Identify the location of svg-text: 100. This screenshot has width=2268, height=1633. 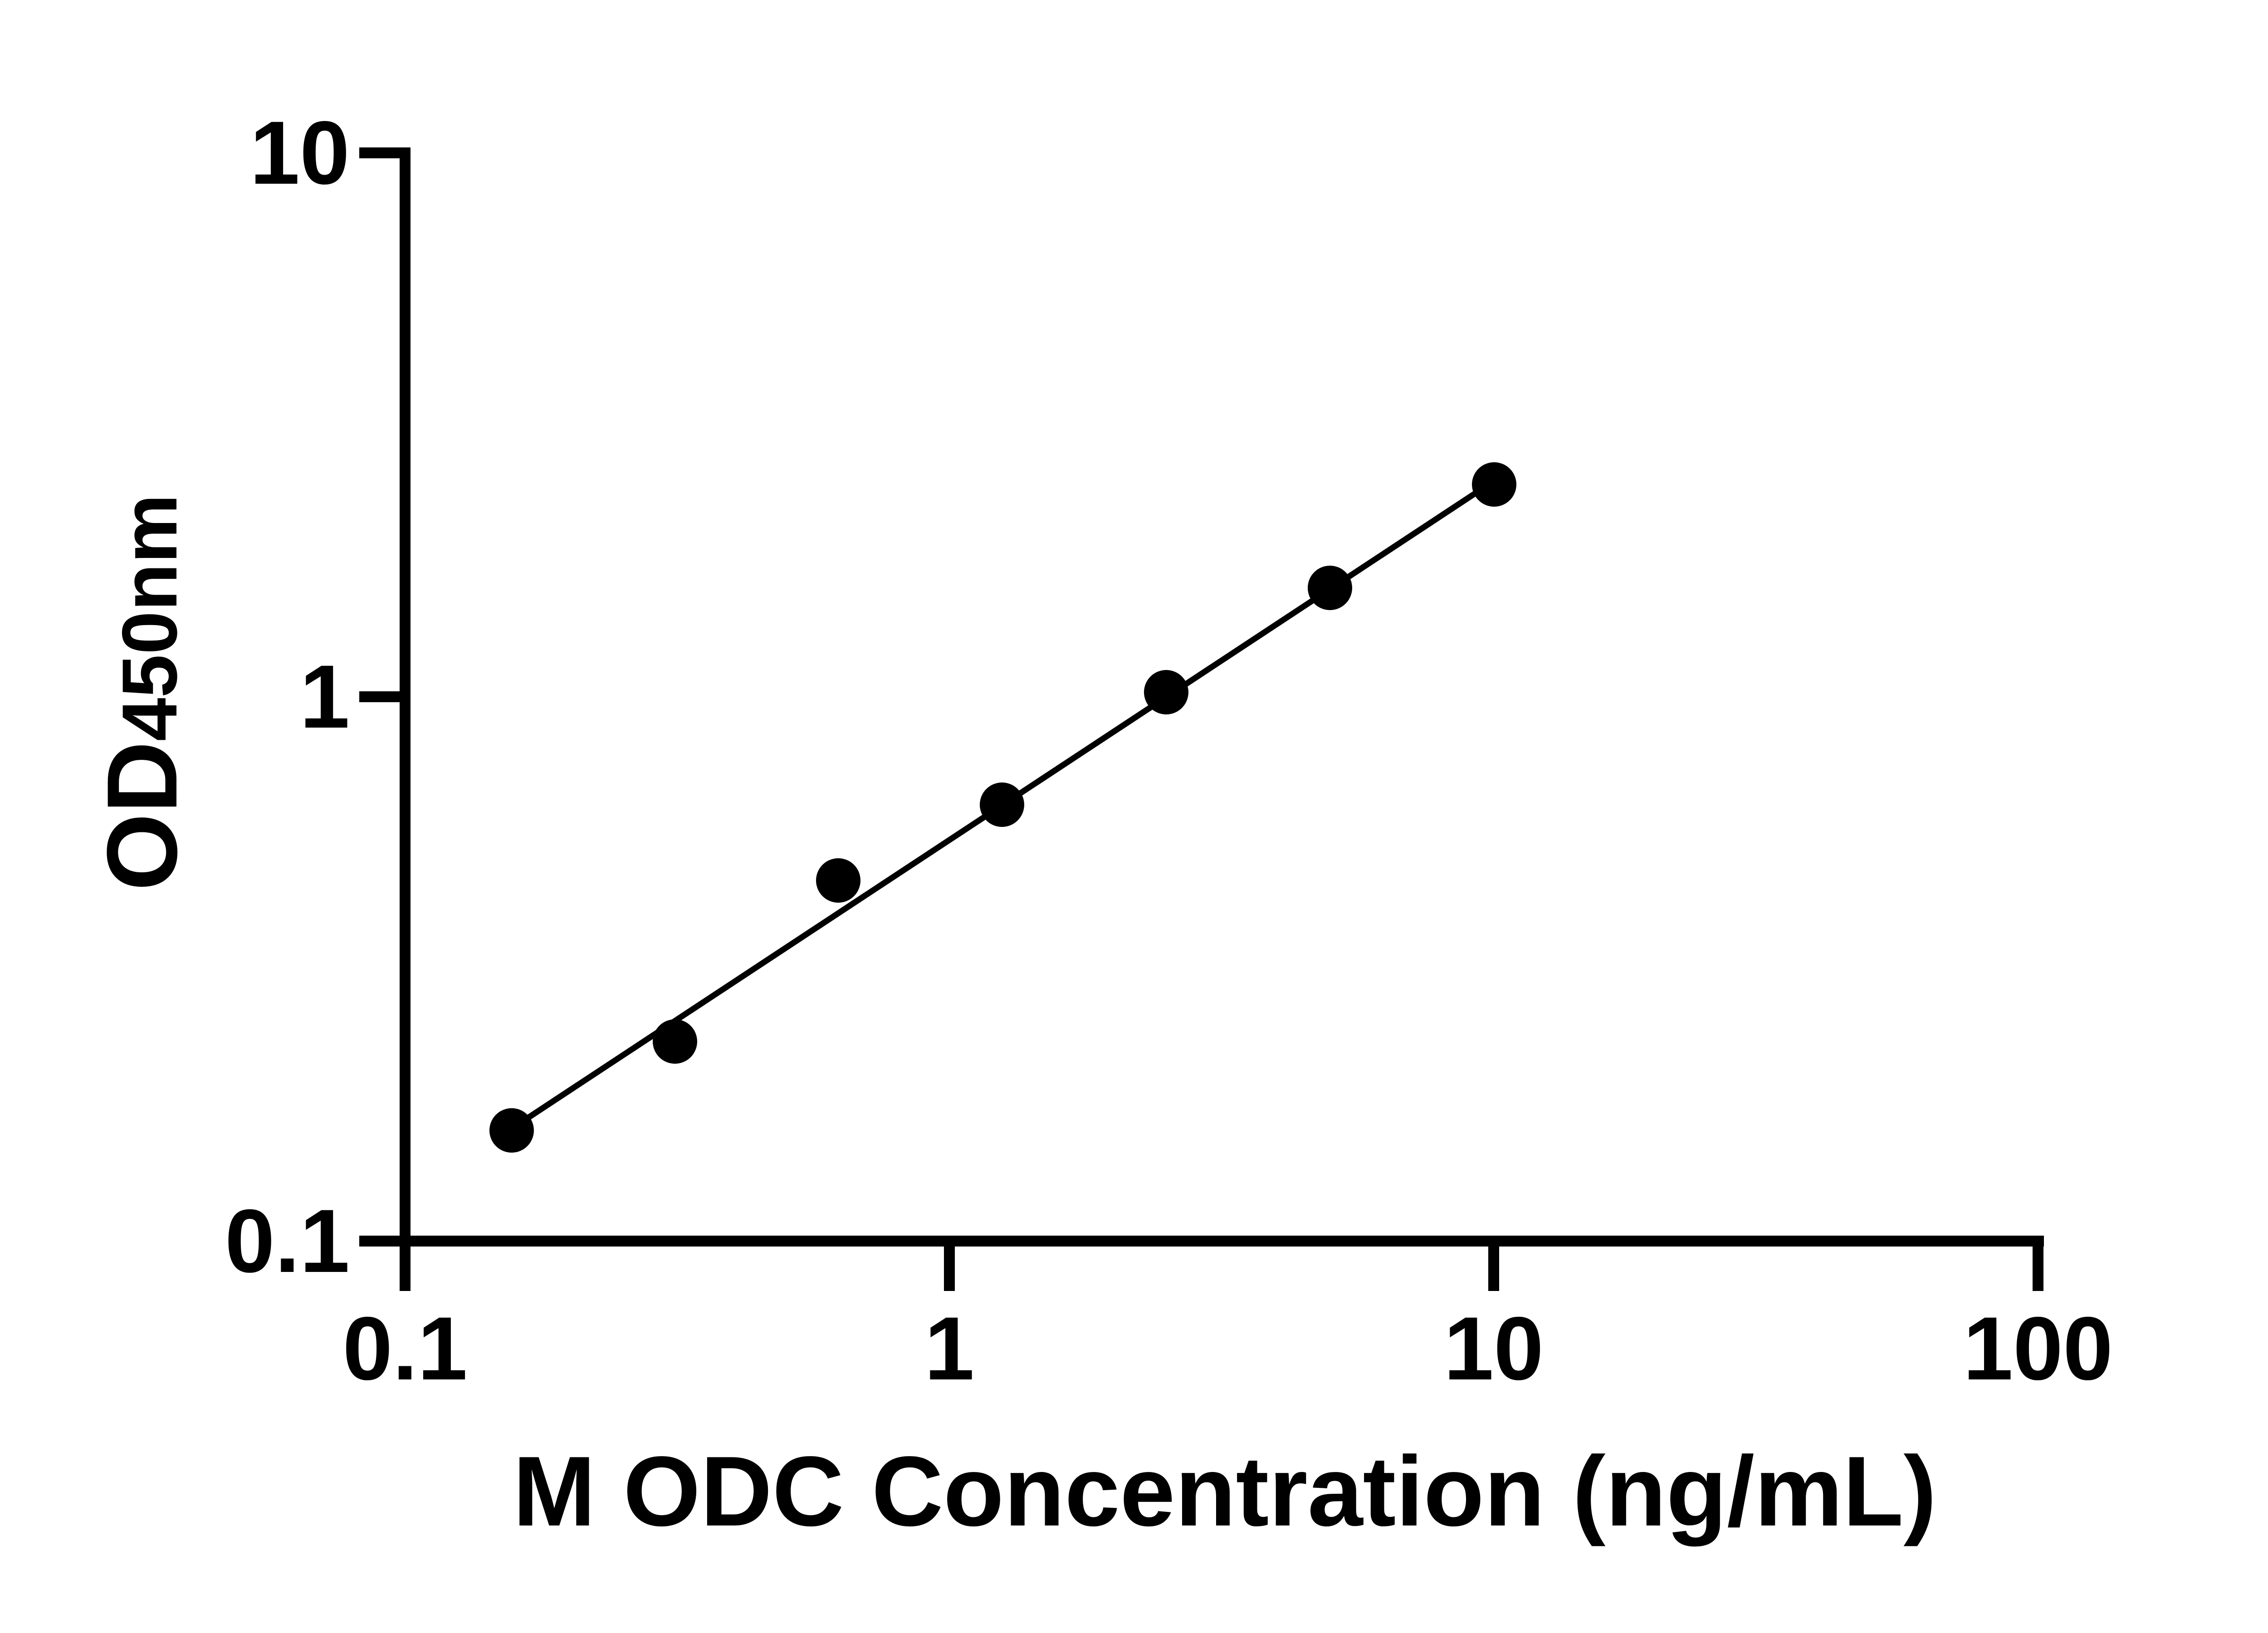
(2038, 1348).